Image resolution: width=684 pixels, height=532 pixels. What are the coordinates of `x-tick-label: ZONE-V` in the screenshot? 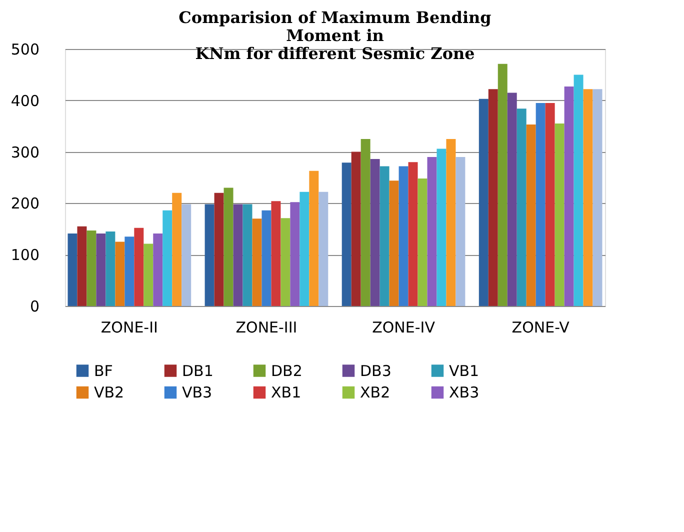 It's located at (541, 327).